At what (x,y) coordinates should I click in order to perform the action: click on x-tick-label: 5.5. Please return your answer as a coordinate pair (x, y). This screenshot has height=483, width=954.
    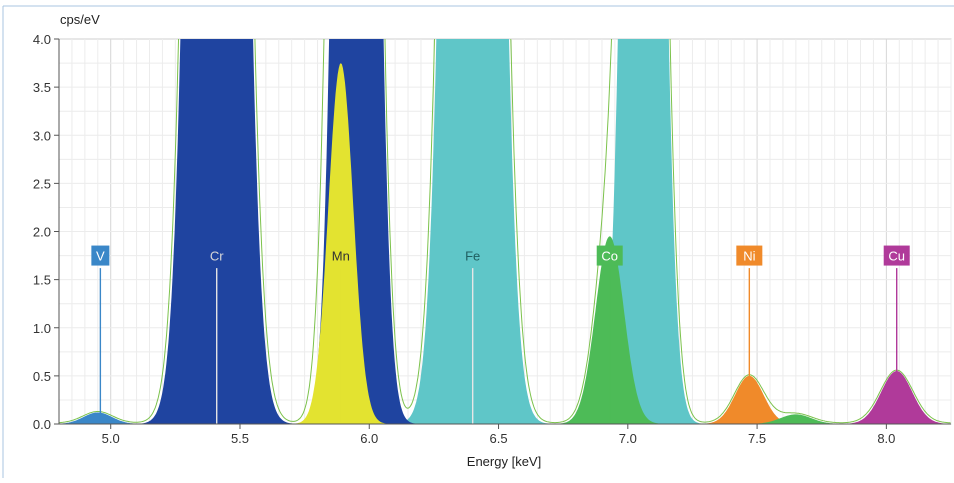
    Looking at the image, I should click on (240, 438).